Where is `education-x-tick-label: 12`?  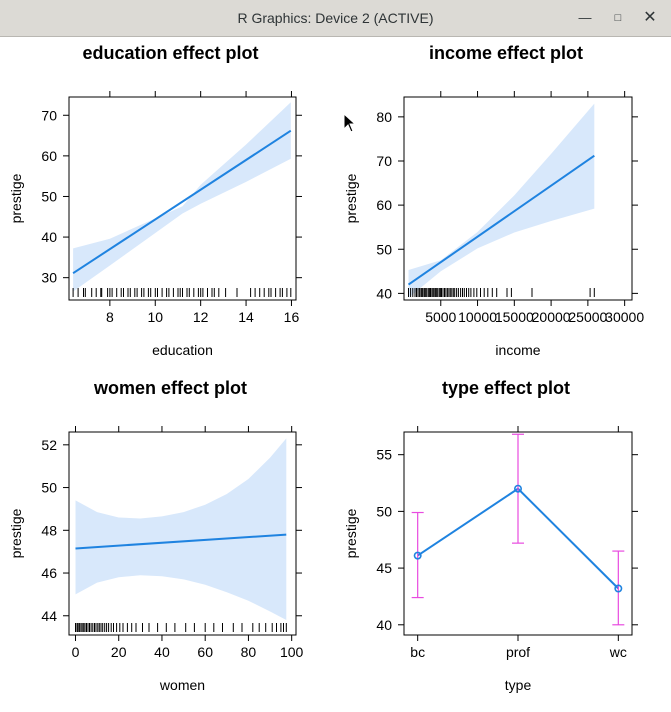
education-x-tick-label: 12 is located at coordinates (201, 317).